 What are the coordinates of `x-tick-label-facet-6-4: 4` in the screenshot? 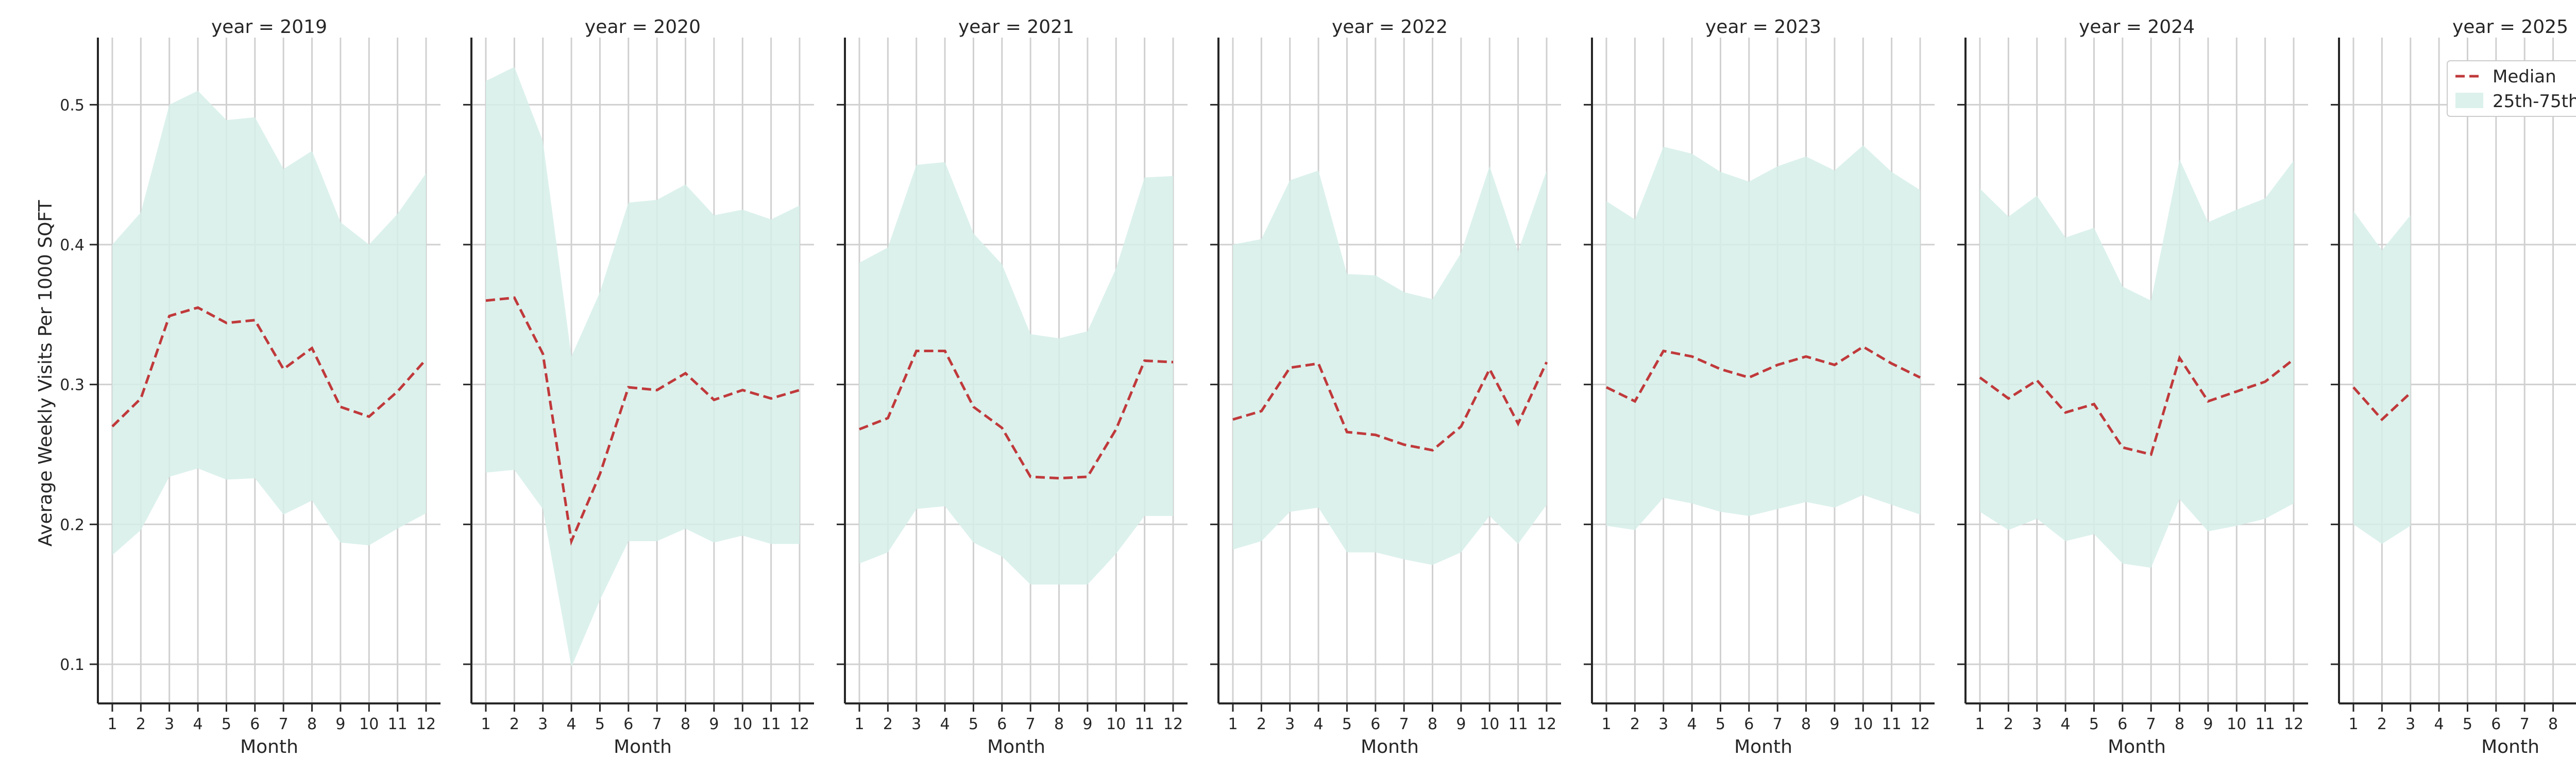 It's located at (2066, 724).